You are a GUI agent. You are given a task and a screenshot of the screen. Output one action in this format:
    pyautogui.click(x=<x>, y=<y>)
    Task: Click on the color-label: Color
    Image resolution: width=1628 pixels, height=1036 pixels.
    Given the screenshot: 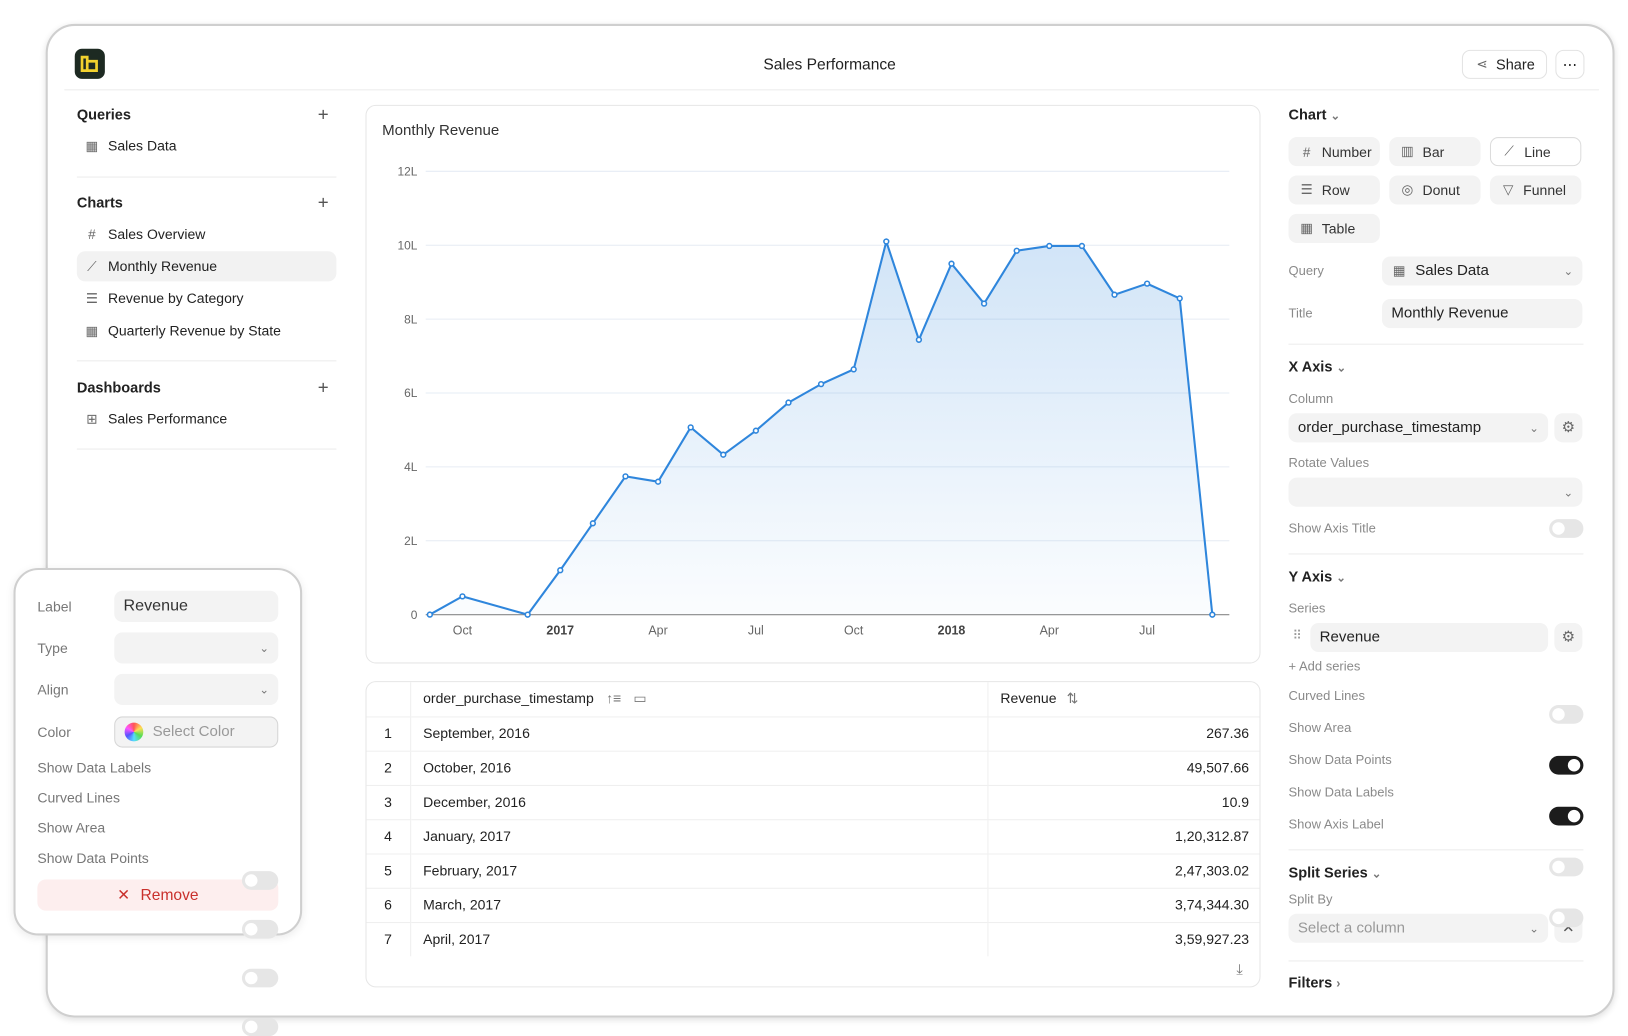 What is the action you would take?
    pyautogui.click(x=54, y=732)
    